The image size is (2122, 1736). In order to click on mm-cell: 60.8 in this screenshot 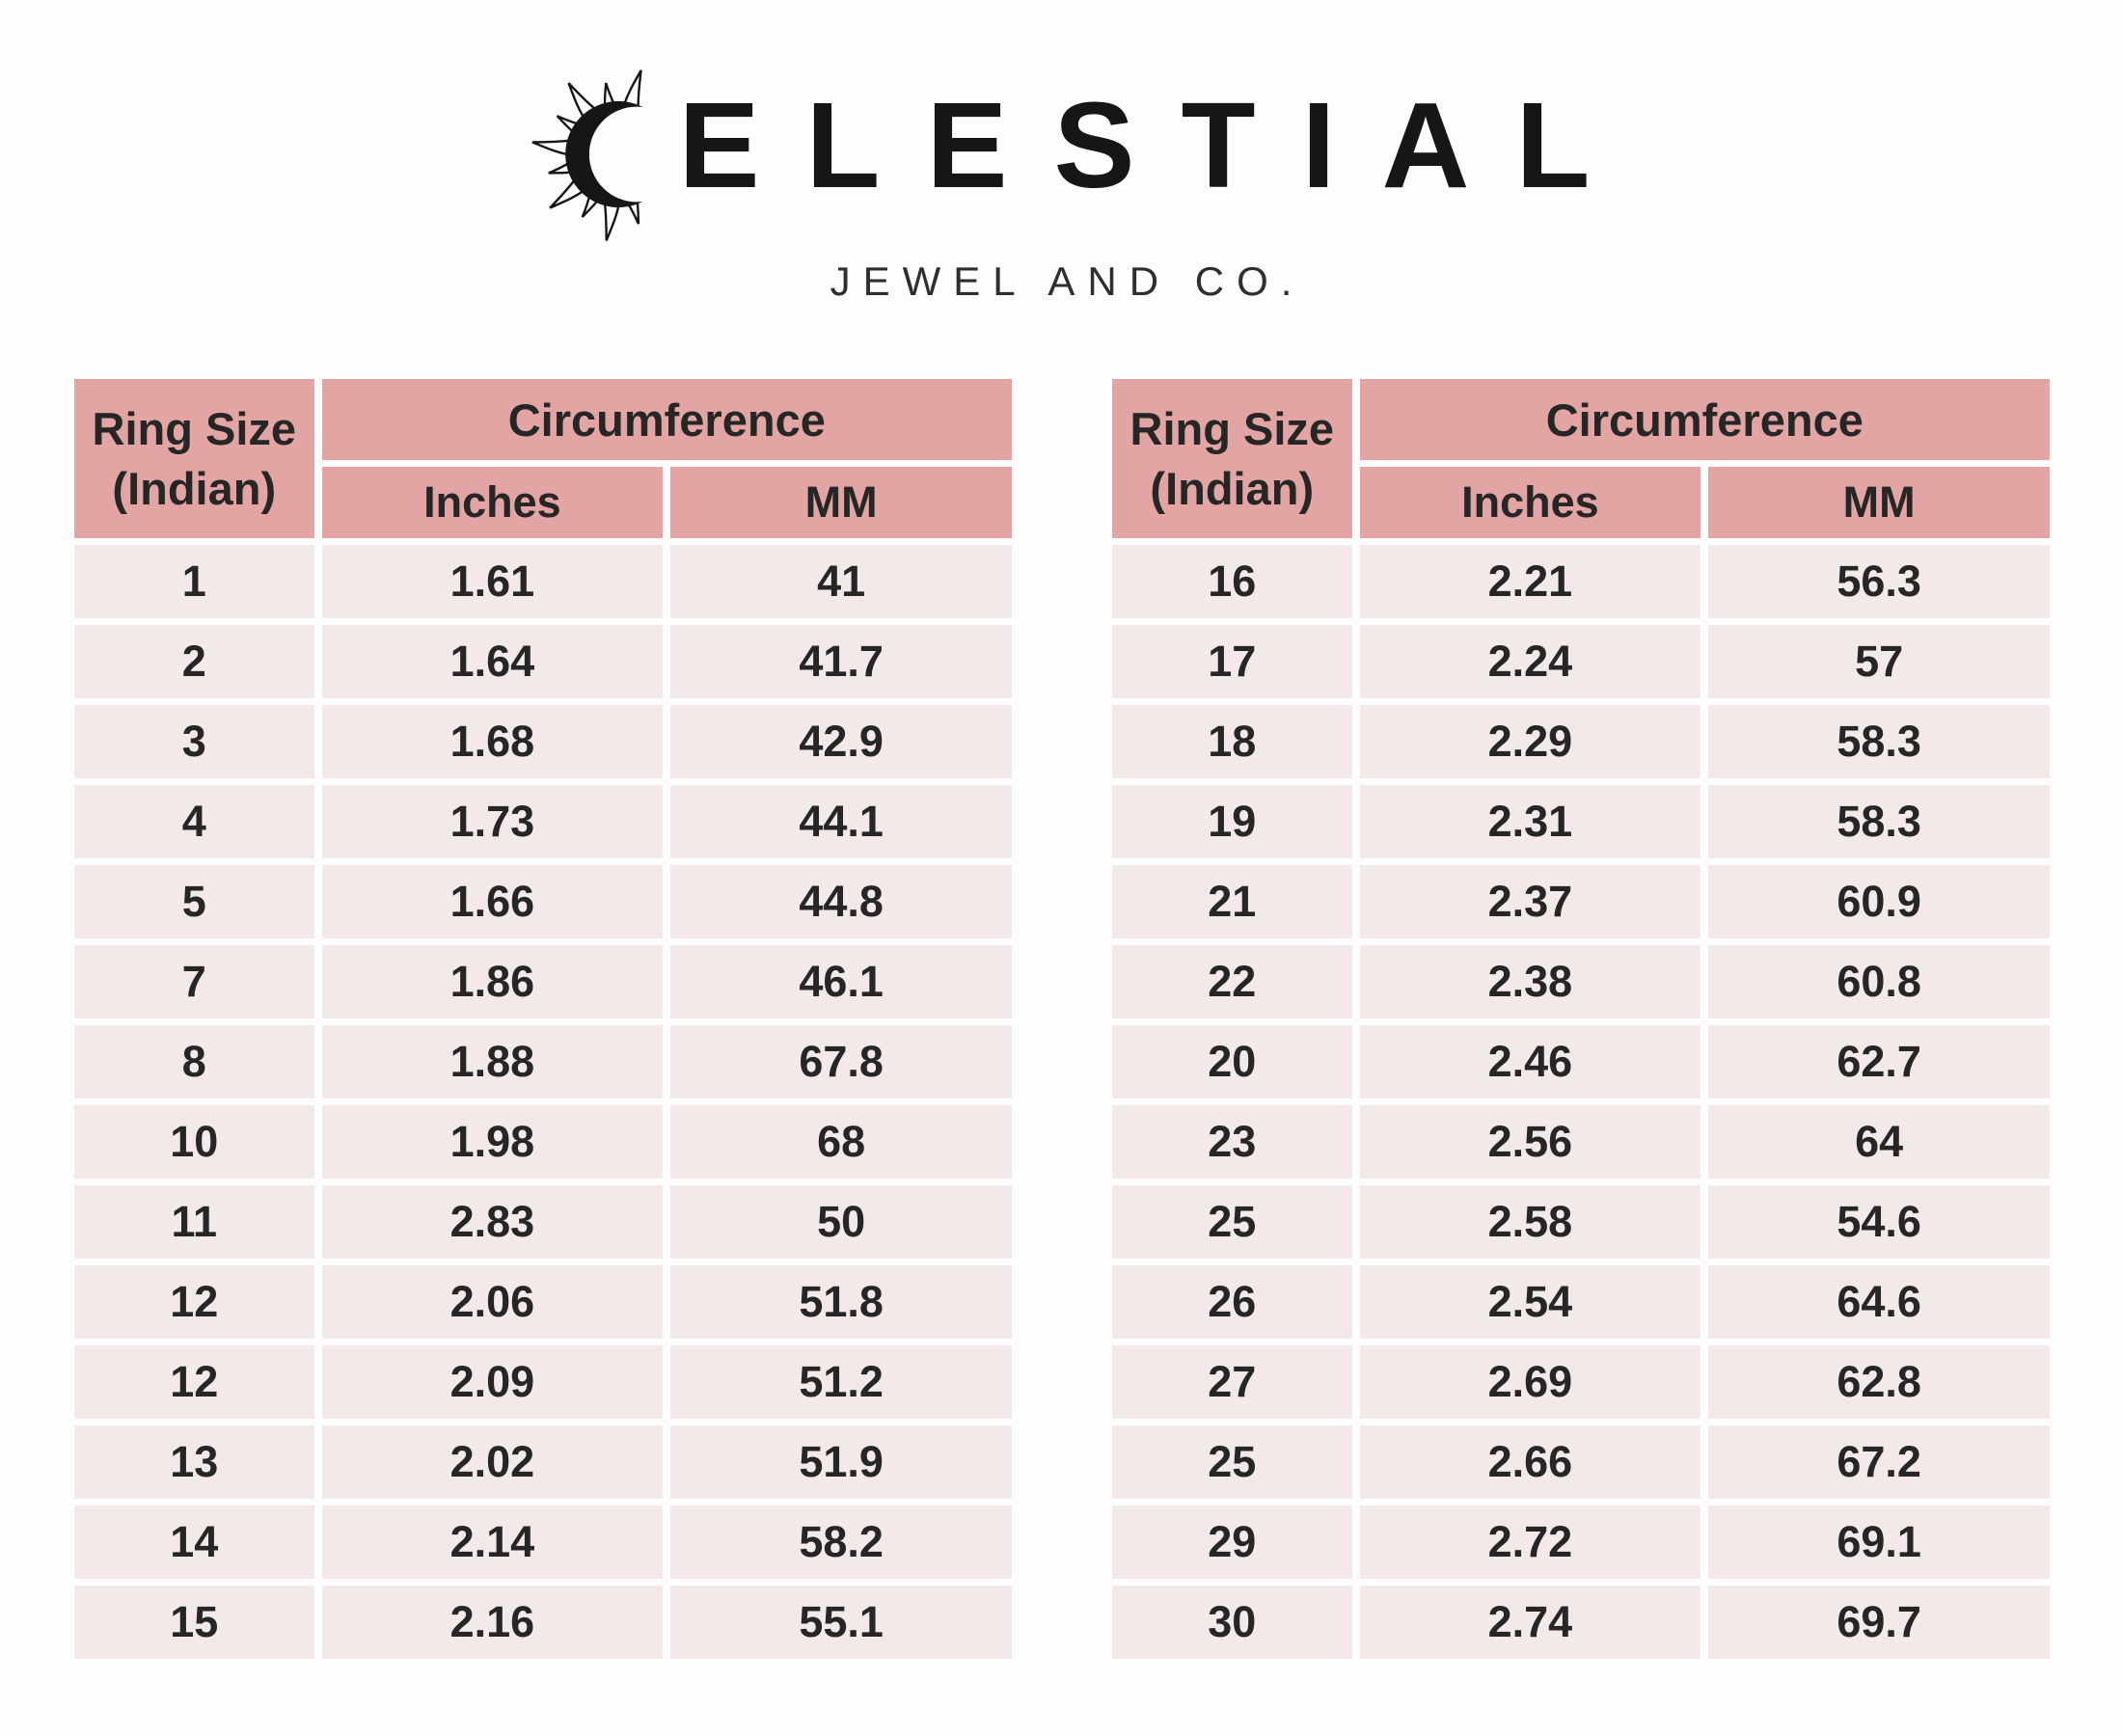, I will do `click(1879, 982)`.